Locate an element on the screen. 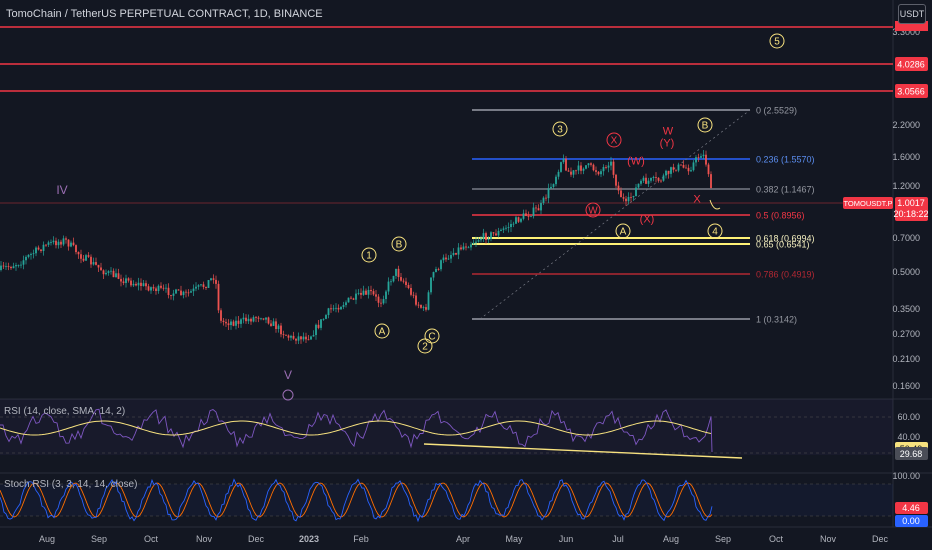  stoch-rsi-indicator-label: Stoch RSI (3, 3, 14, 14, close) is located at coordinates (71, 484).